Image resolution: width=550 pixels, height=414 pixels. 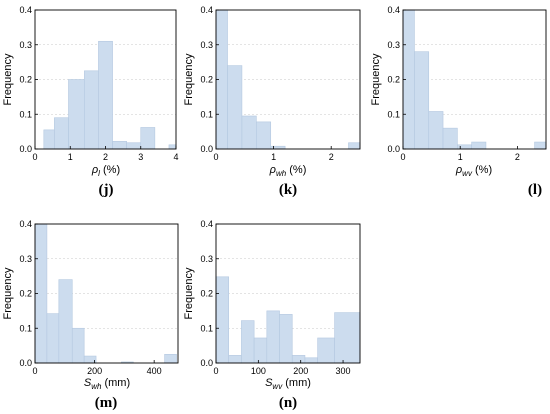 I want to click on x-tick-label: 100, so click(x=258, y=371).